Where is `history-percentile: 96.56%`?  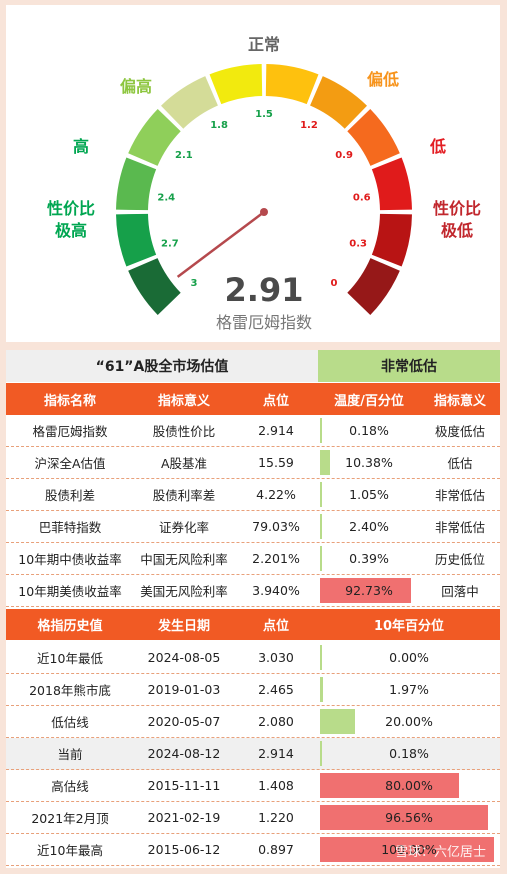
history-percentile: 96.56% is located at coordinates (409, 817).